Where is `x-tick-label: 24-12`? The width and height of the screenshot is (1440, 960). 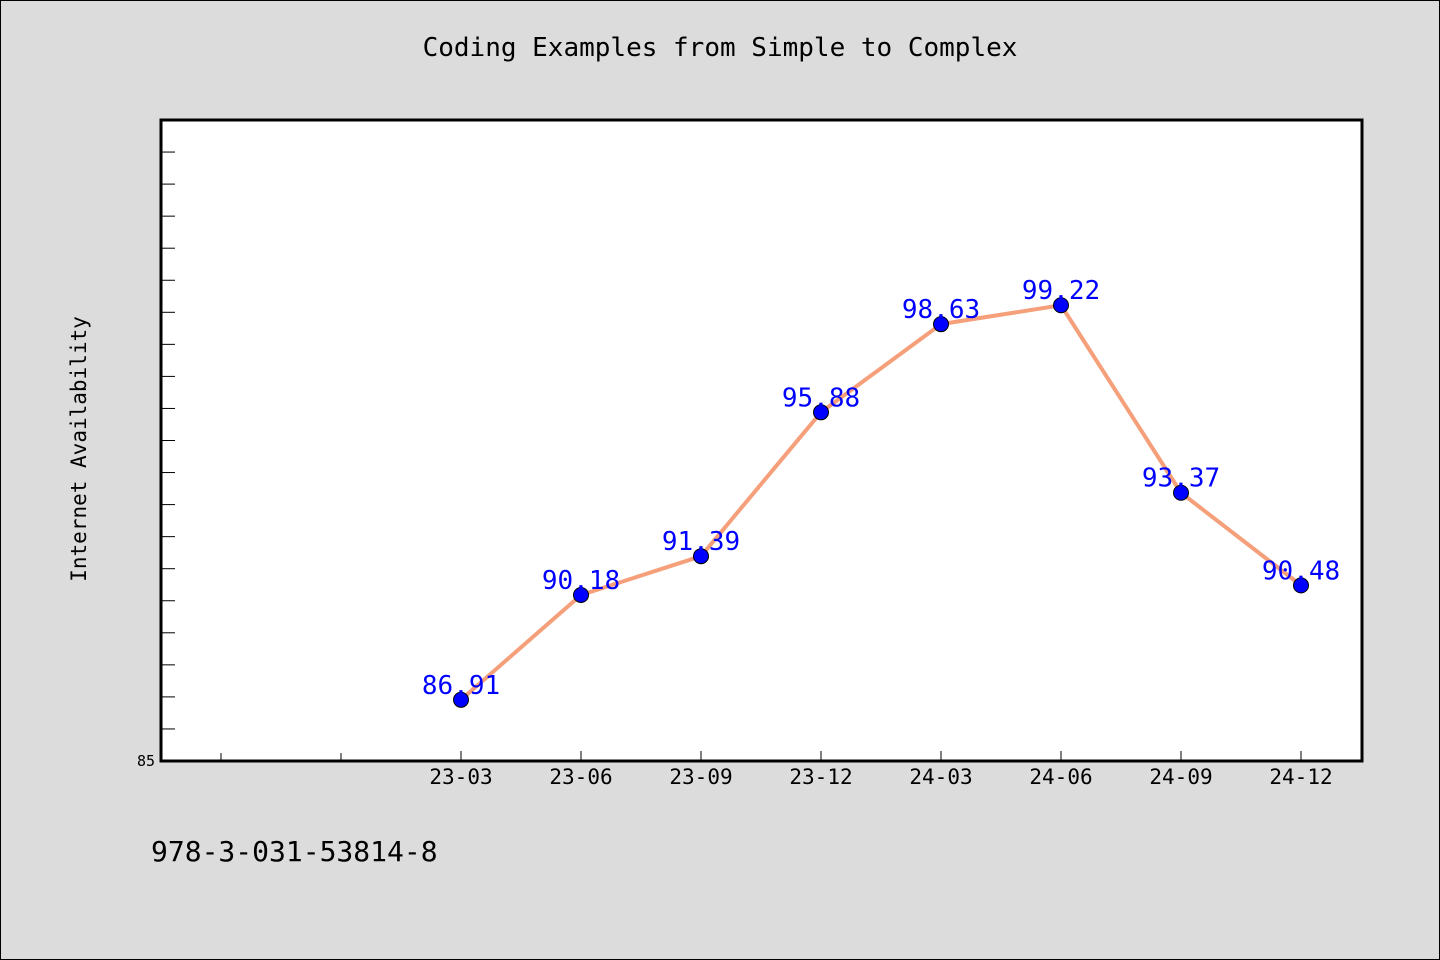
x-tick-label: 24-12 is located at coordinates (1300, 777).